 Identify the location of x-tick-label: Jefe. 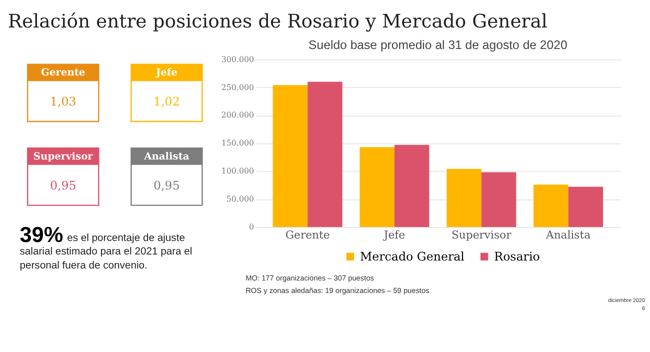
(394, 235).